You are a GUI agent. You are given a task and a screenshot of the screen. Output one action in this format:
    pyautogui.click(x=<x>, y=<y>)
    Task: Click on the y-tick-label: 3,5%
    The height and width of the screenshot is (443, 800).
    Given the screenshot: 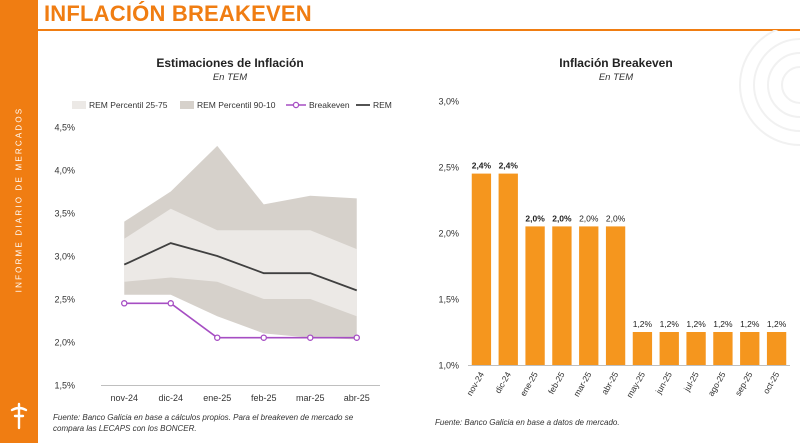 What is the action you would take?
    pyautogui.click(x=64, y=214)
    